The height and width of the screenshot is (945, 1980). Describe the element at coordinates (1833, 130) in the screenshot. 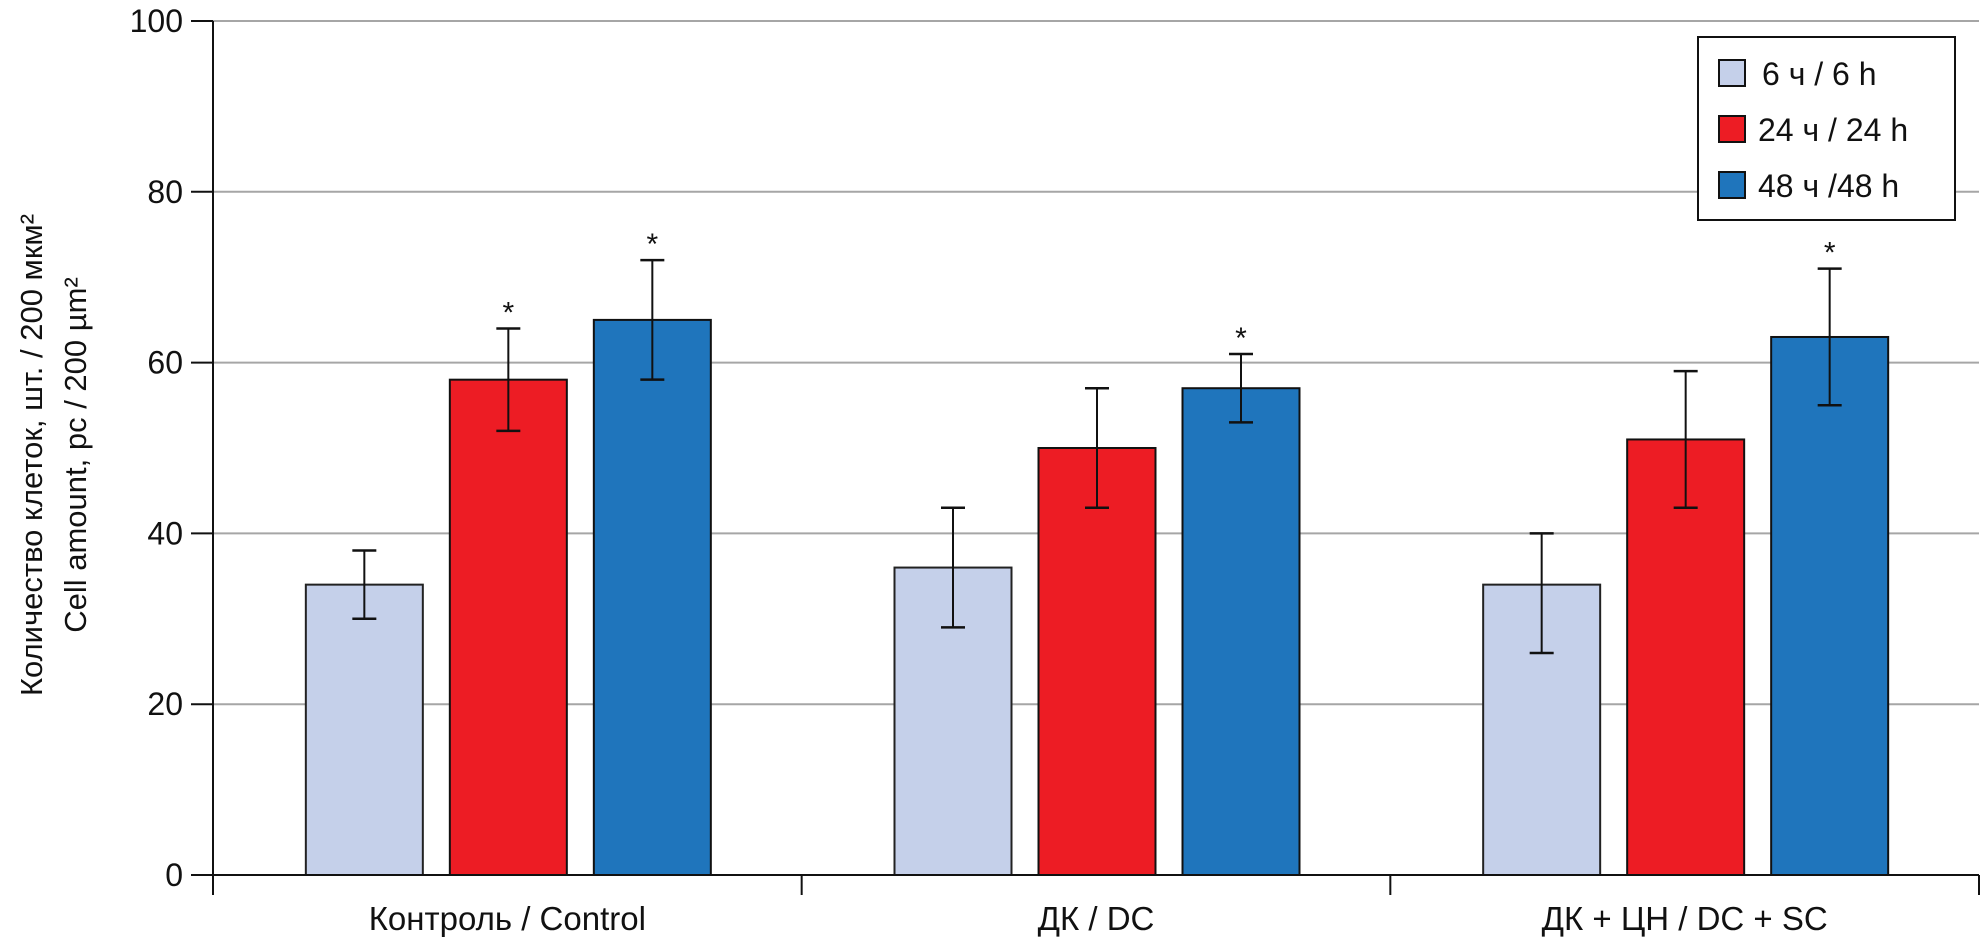

I see `legend-label: 24 ч / 24 h` at that location.